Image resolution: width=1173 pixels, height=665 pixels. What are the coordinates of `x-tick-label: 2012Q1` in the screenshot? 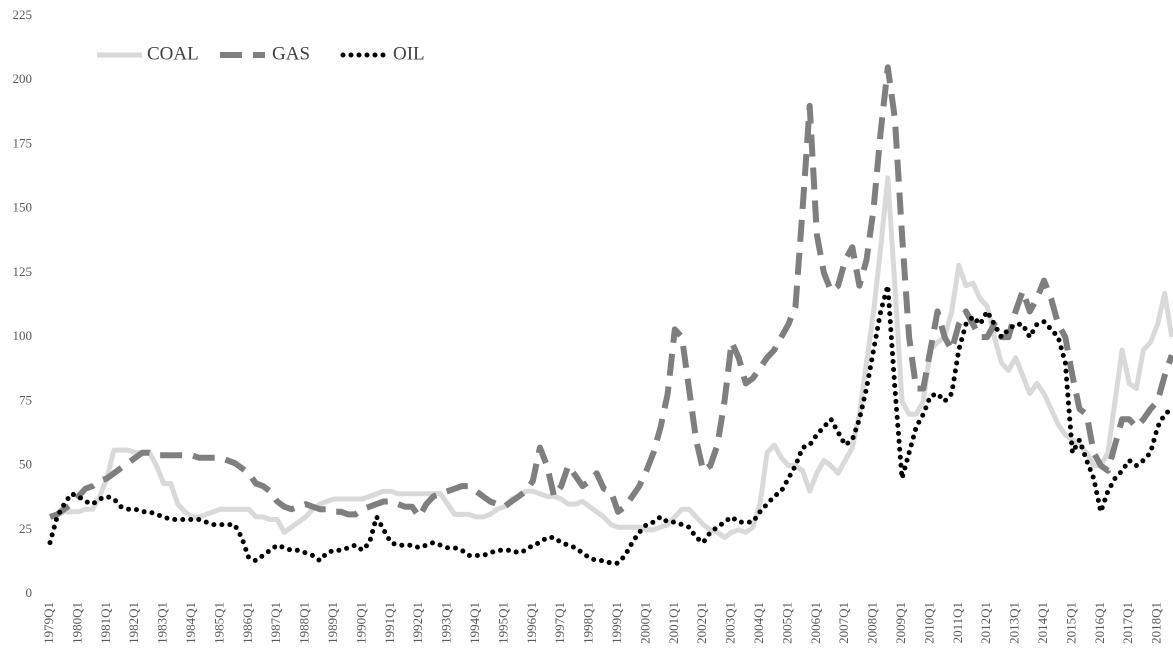 It's located at (985, 623).